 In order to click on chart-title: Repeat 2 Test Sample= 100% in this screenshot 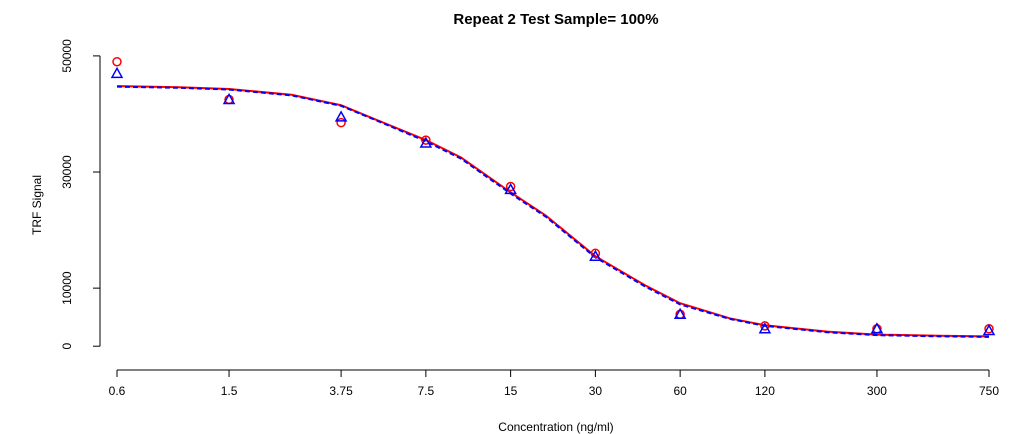, I will do `click(555, 19)`.